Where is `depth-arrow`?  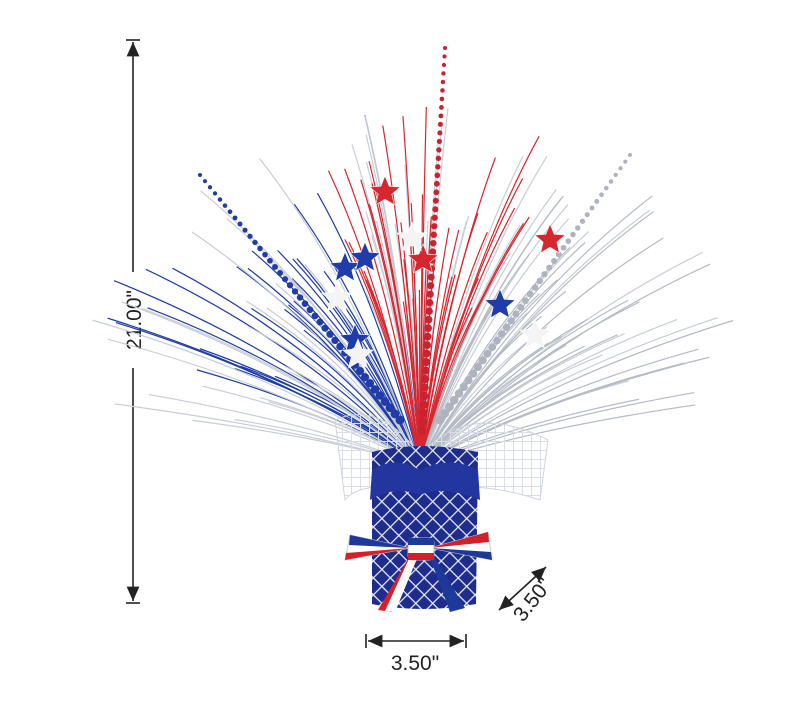 depth-arrow is located at coordinates (522, 588).